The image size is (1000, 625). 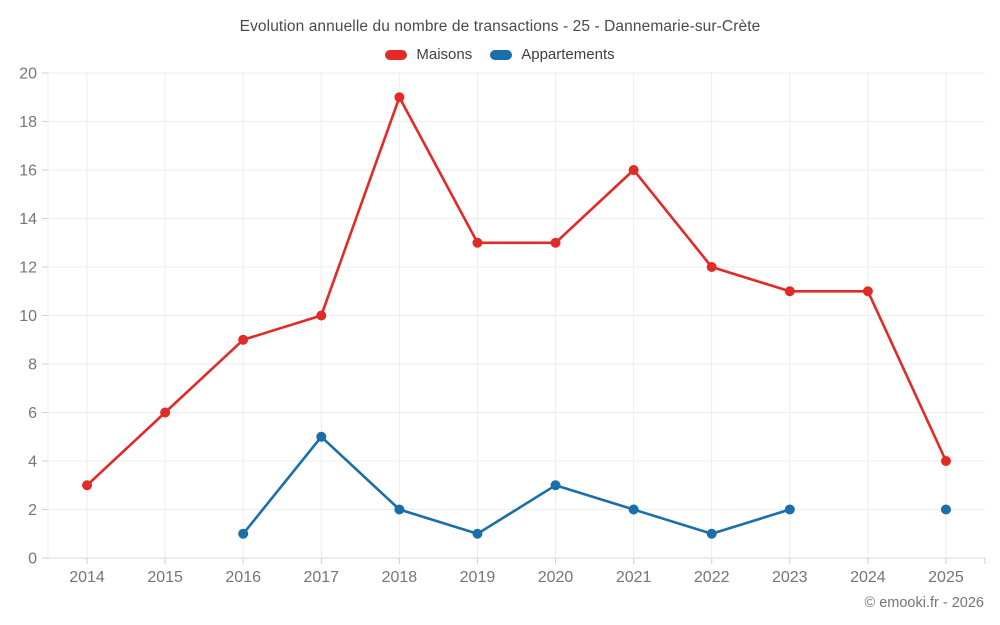 What do you see at coordinates (555, 242) in the screenshot?
I see `maisons-point-2020` at bounding box center [555, 242].